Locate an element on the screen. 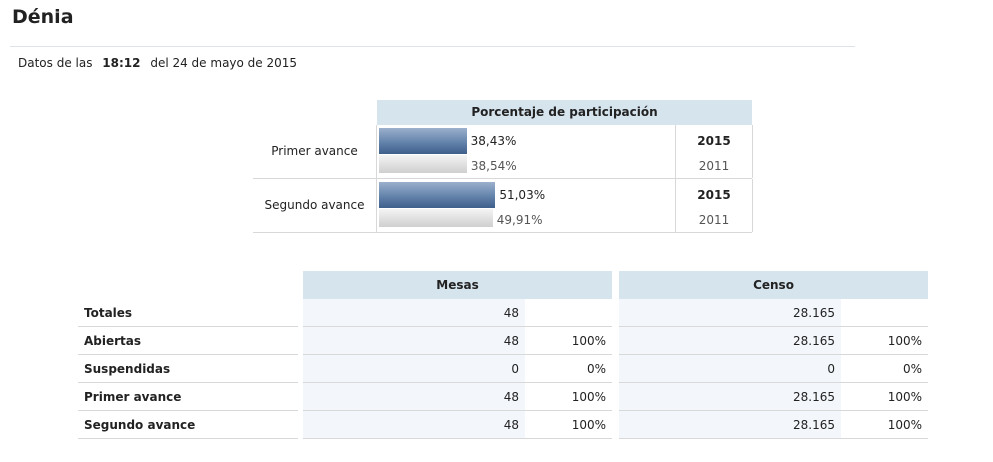 The image size is (993, 462). participation-header: Porcentaje de participación is located at coordinates (564, 112).